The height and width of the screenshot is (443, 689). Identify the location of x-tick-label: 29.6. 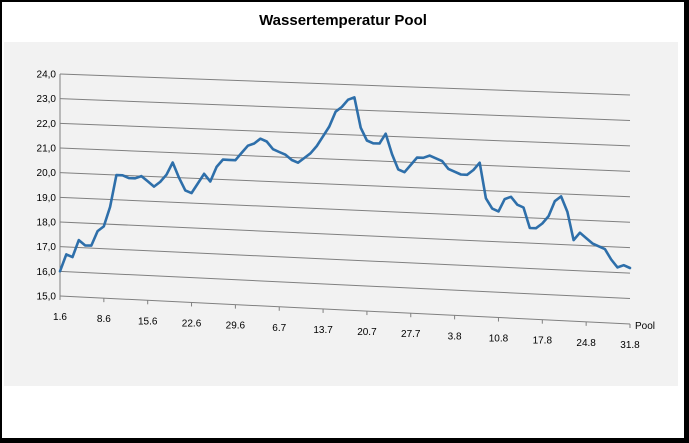
(236, 326).